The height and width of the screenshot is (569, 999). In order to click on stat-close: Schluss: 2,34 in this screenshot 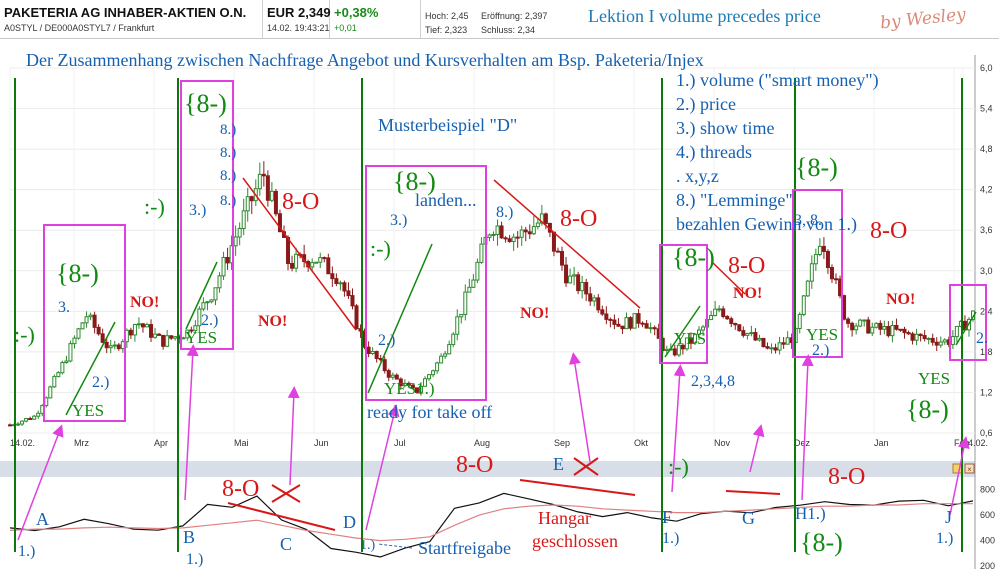, I will do `click(508, 30)`.